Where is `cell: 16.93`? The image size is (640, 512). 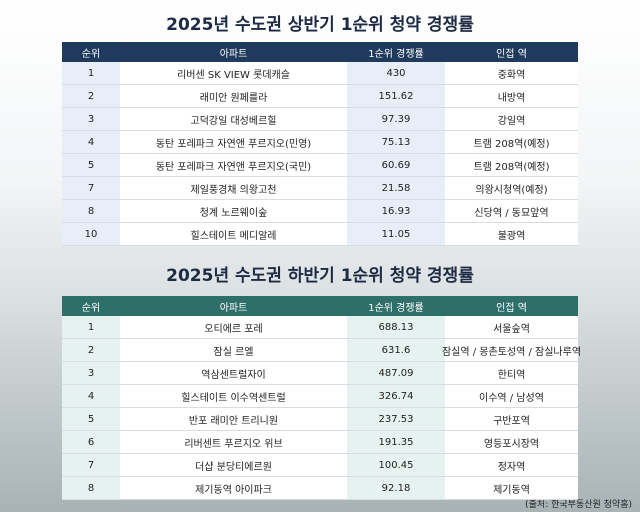 cell: 16.93 is located at coordinates (396, 211).